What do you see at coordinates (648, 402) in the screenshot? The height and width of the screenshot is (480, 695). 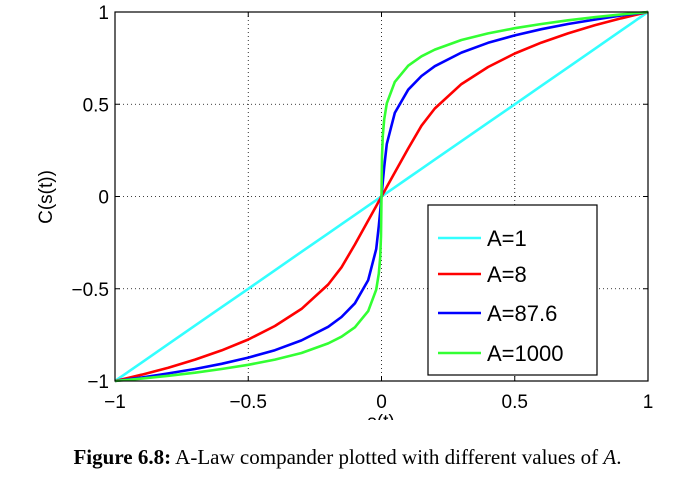 I see `x-tick-label: 1` at bounding box center [648, 402].